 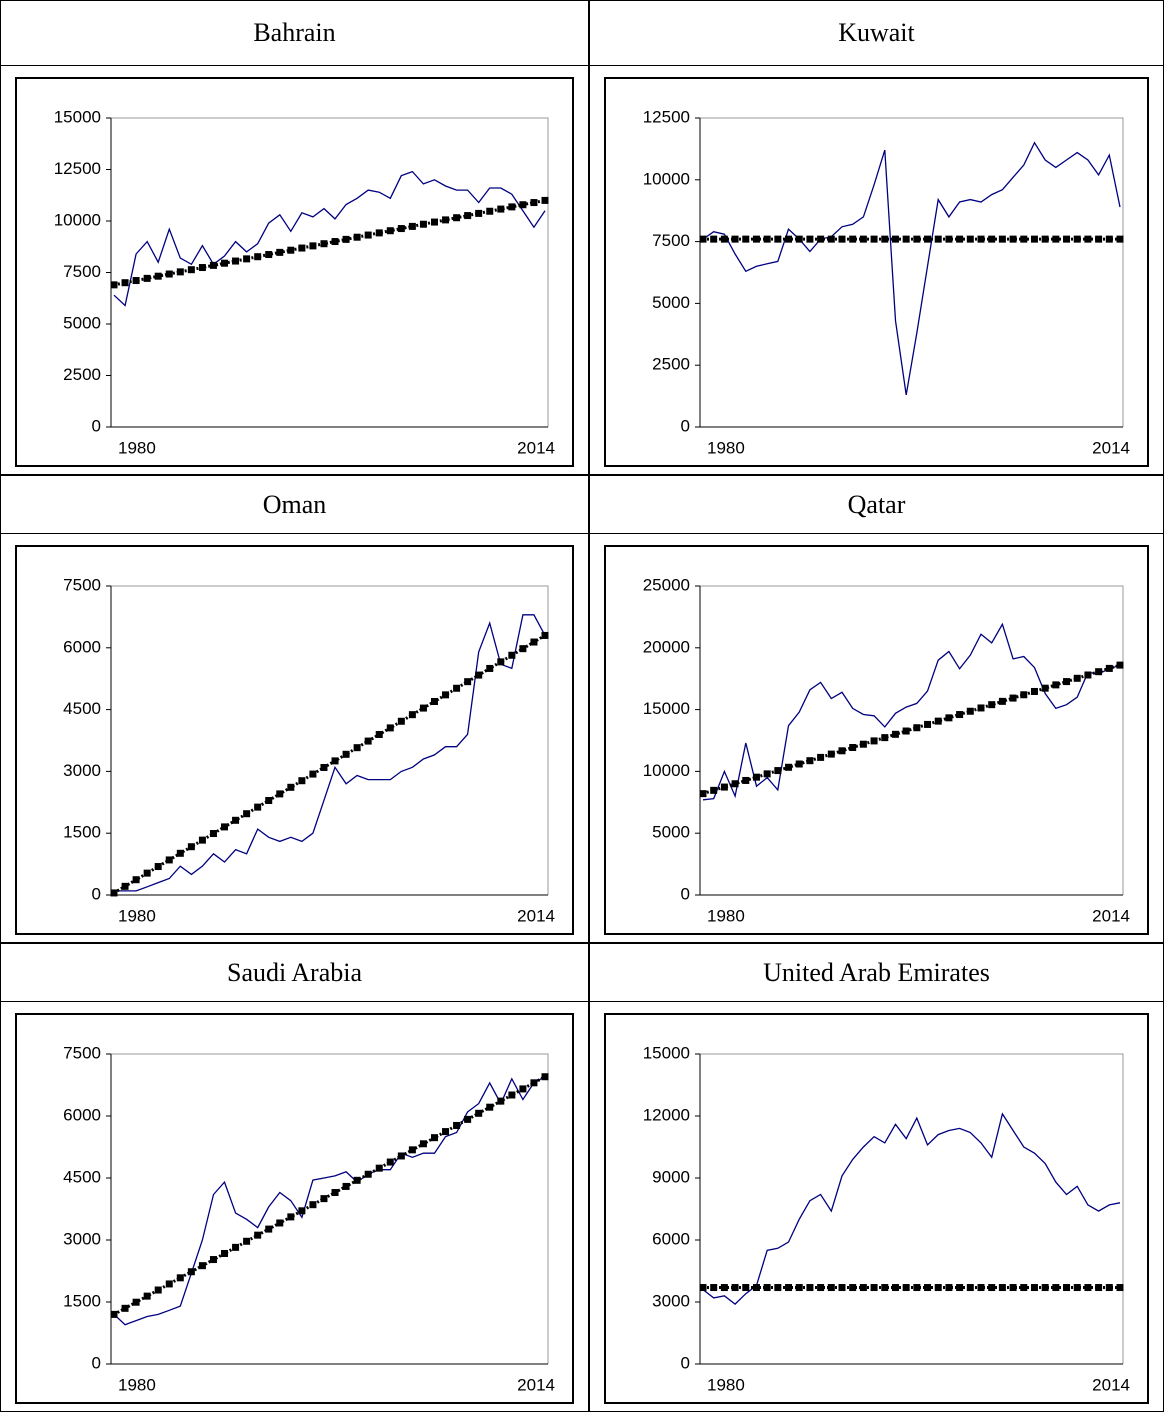 What do you see at coordinates (77, 168) in the screenshot?
I see `y-tick-label: 12500` at bounding box center [77, 168].